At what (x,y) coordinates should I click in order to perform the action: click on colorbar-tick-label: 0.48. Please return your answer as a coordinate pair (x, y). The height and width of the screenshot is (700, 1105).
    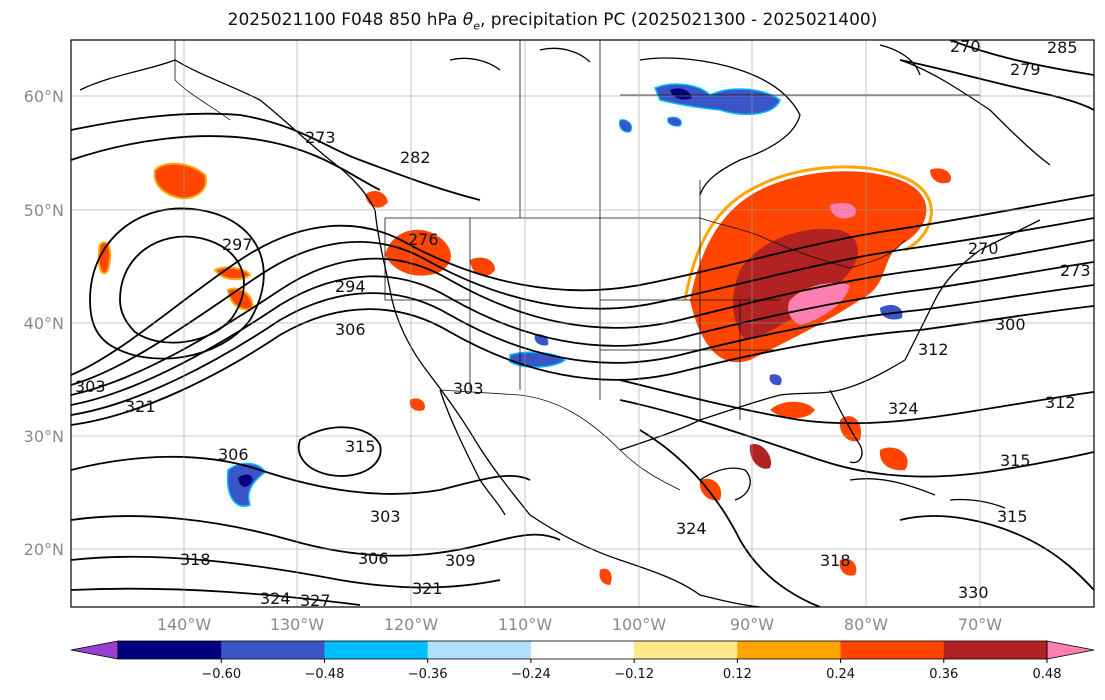
    Looking at the image, I should click on (1047, 674).